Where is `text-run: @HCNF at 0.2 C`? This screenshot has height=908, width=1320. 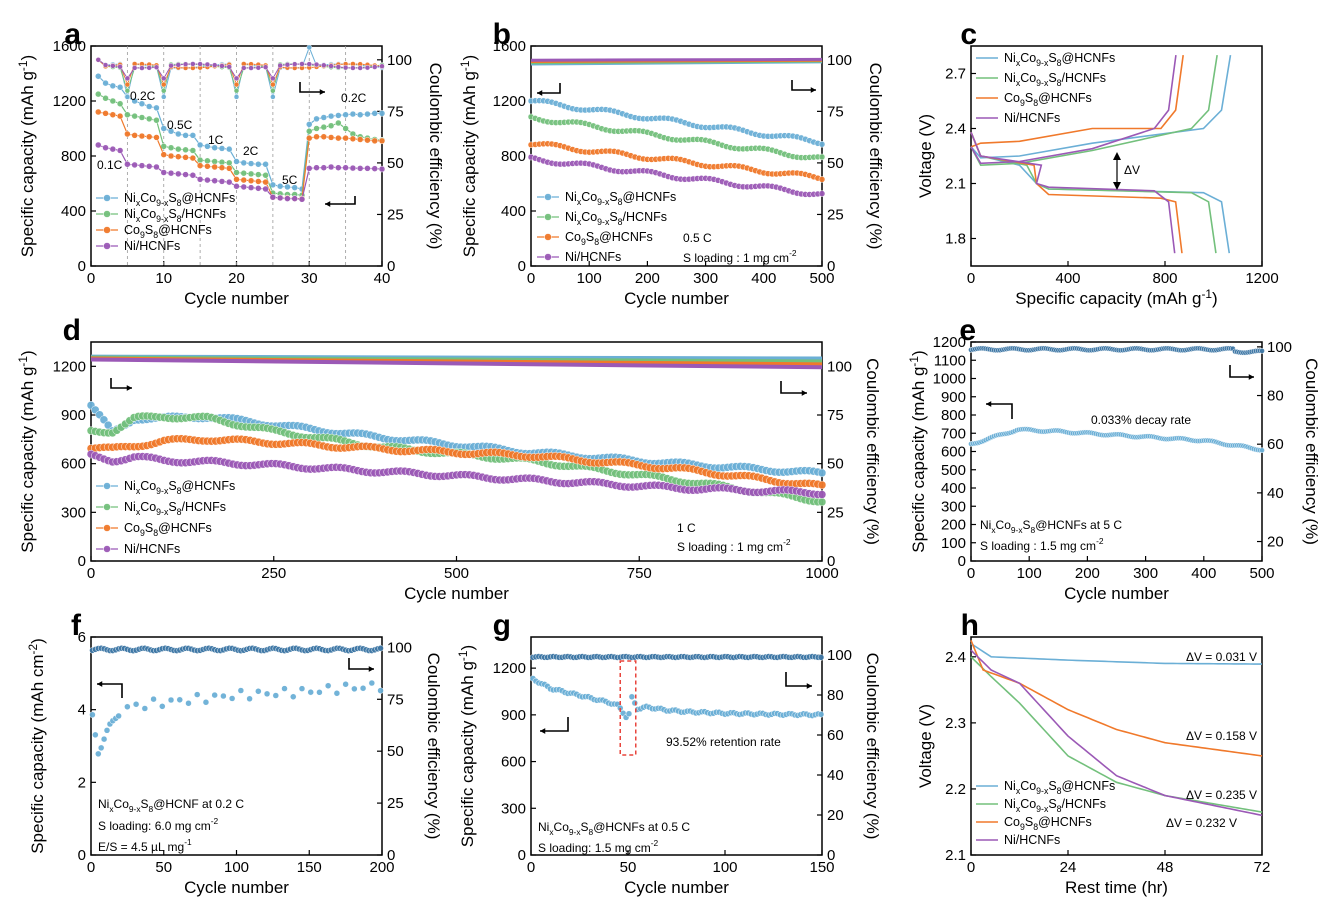
text-run: @HCNF at 0.2 C is located at coordinates (198, 804).